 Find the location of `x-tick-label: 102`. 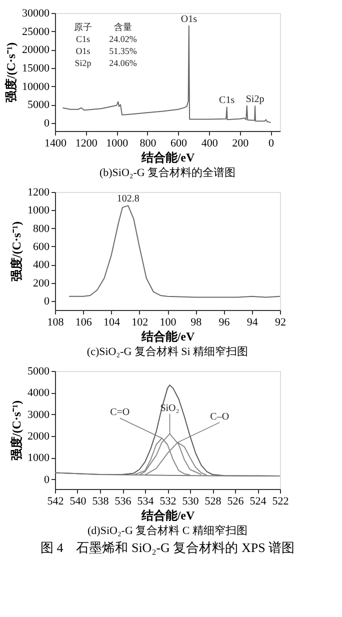

x-tick-label: 102 is located at coordinates (140, 322).